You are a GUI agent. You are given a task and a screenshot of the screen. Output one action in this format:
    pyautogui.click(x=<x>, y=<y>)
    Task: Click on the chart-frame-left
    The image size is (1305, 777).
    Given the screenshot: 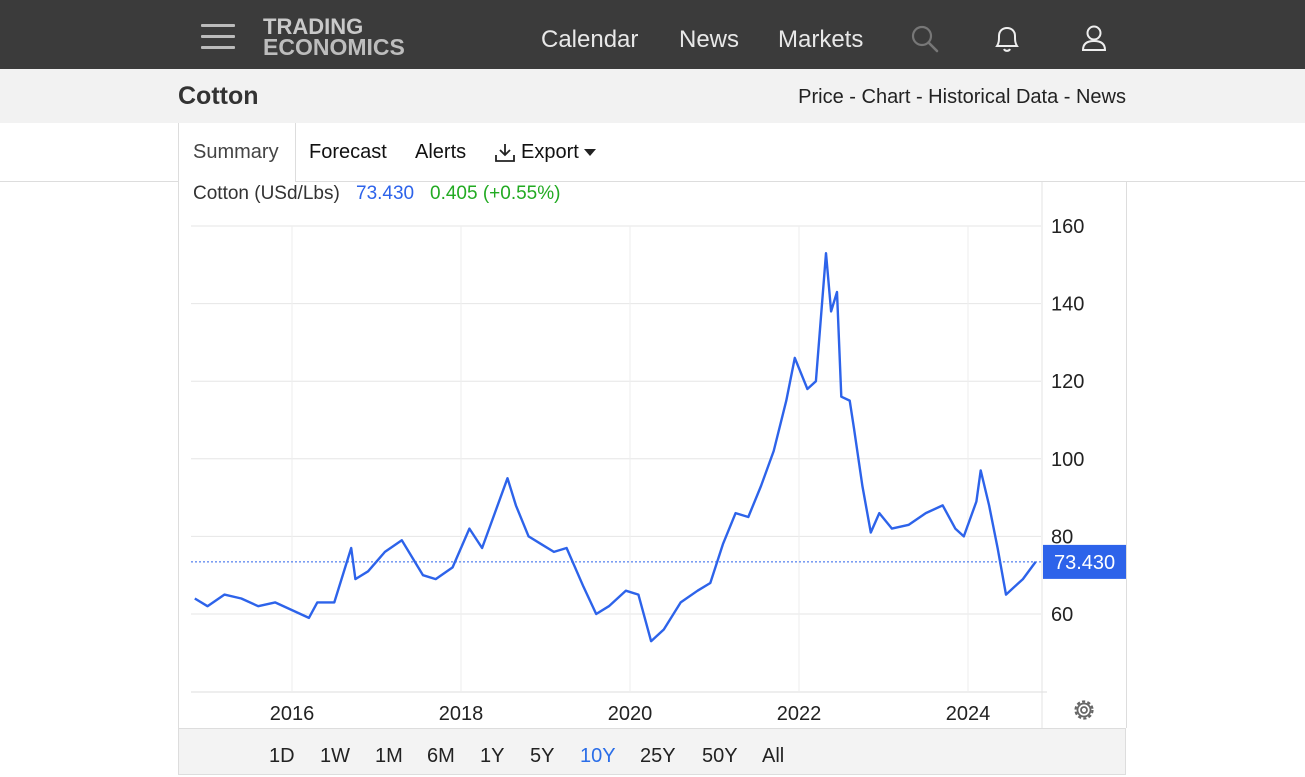 What is the action you would take?
    pyautogui.click(x=178, y=455)
    